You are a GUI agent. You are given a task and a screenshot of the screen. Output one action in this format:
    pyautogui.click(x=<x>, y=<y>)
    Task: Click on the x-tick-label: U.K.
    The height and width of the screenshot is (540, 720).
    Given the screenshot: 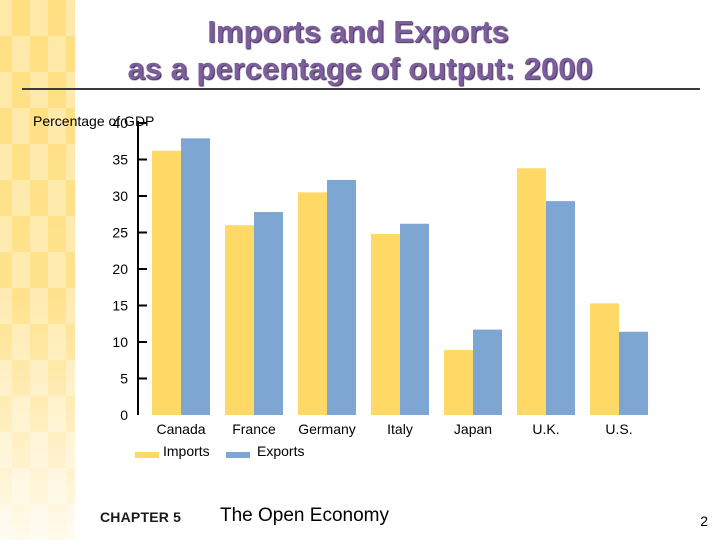 What is the action you would take?
    pyautogui.click(x=545, y=429)
    